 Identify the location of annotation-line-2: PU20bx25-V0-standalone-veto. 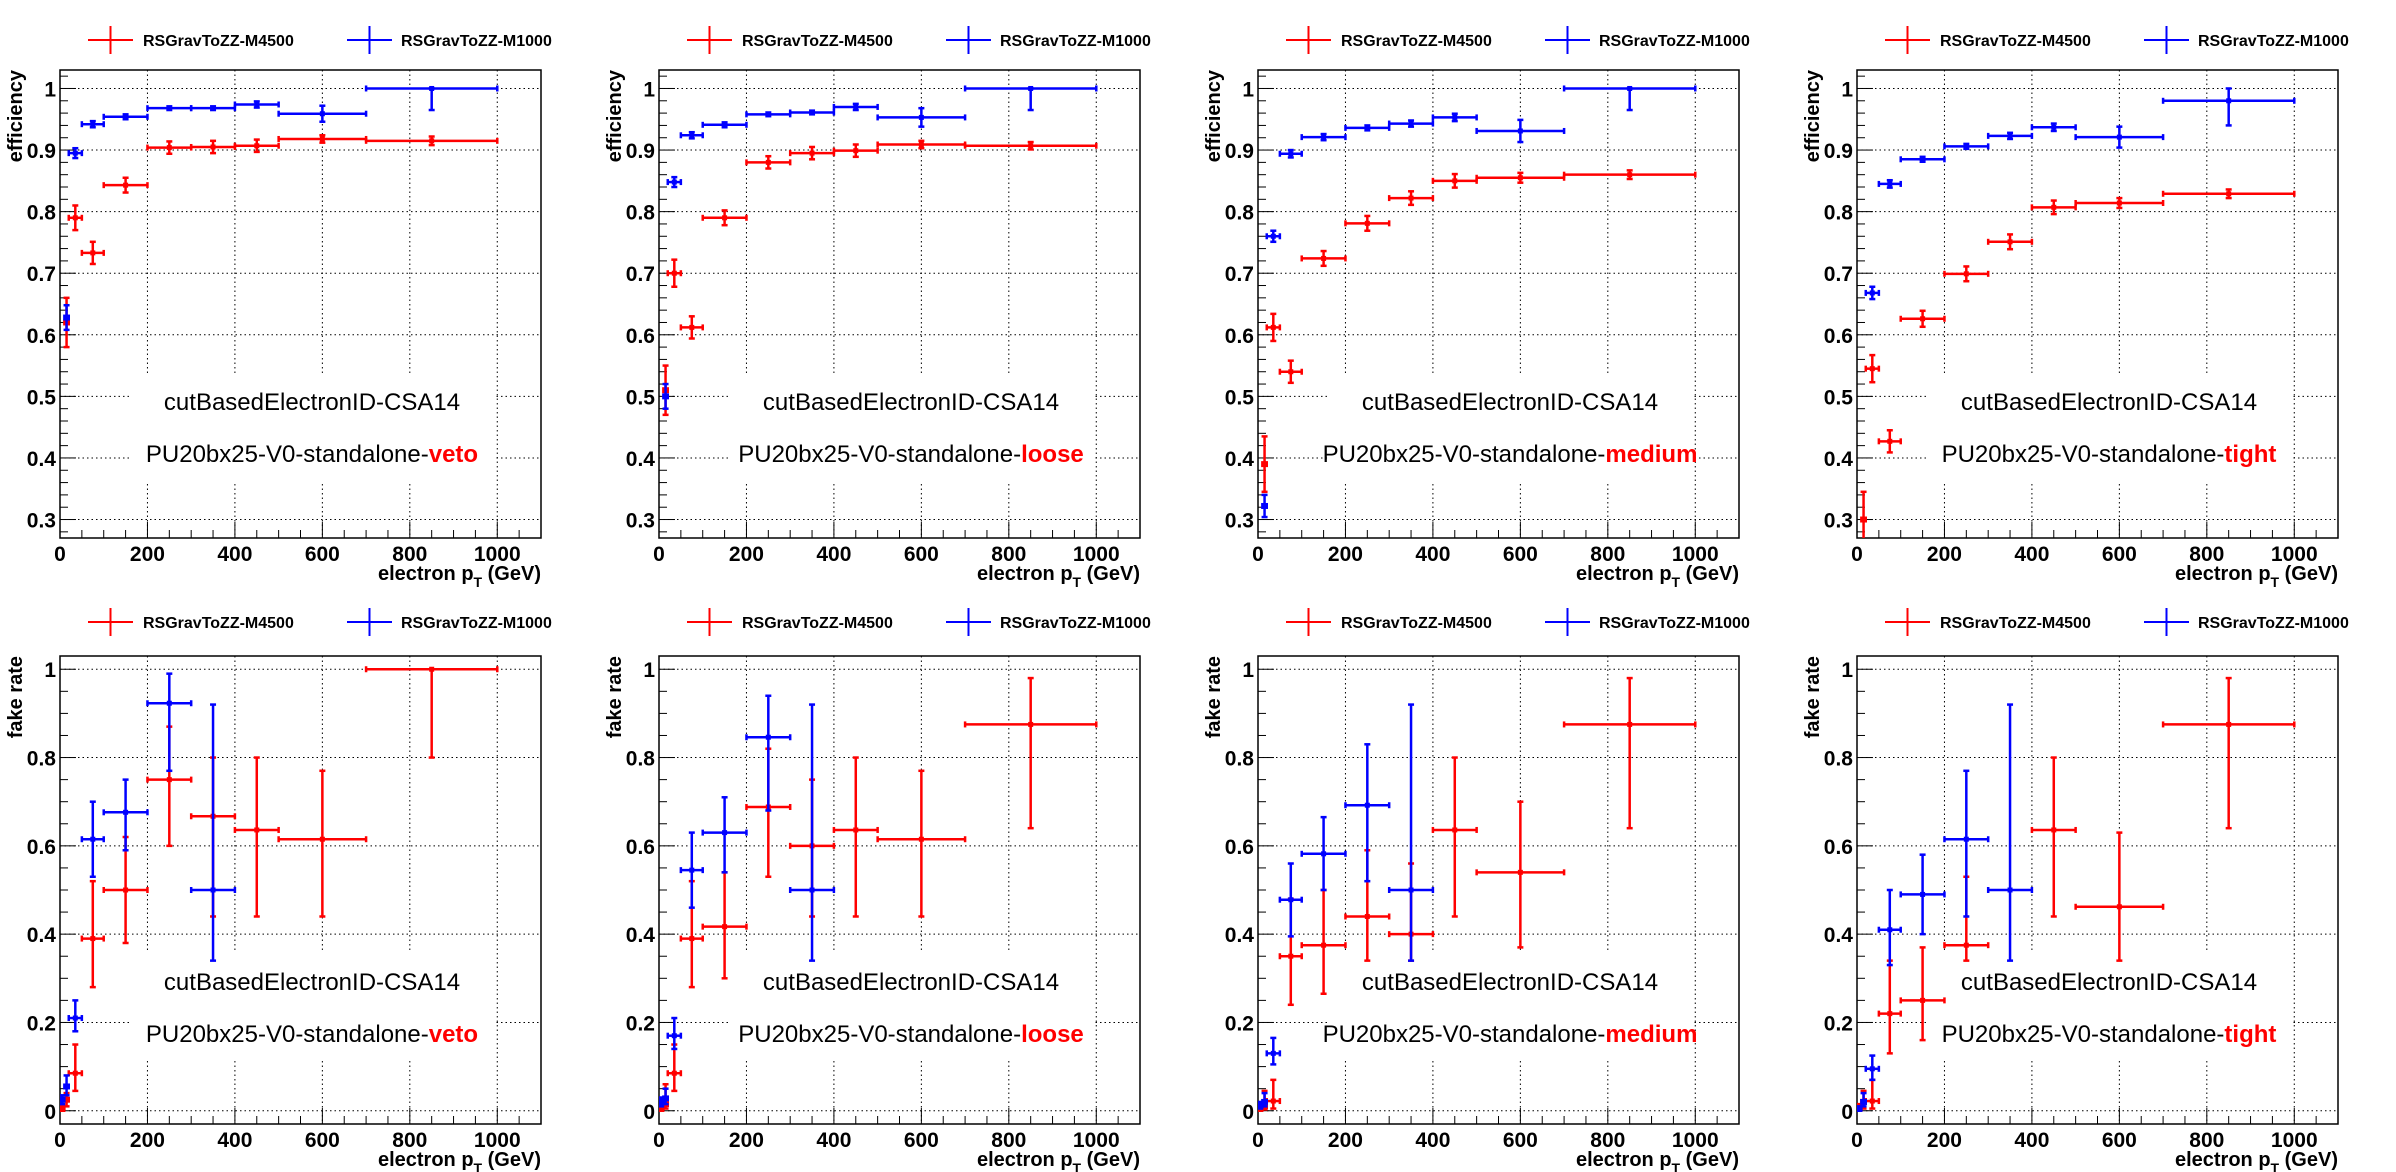
(312, 1034).